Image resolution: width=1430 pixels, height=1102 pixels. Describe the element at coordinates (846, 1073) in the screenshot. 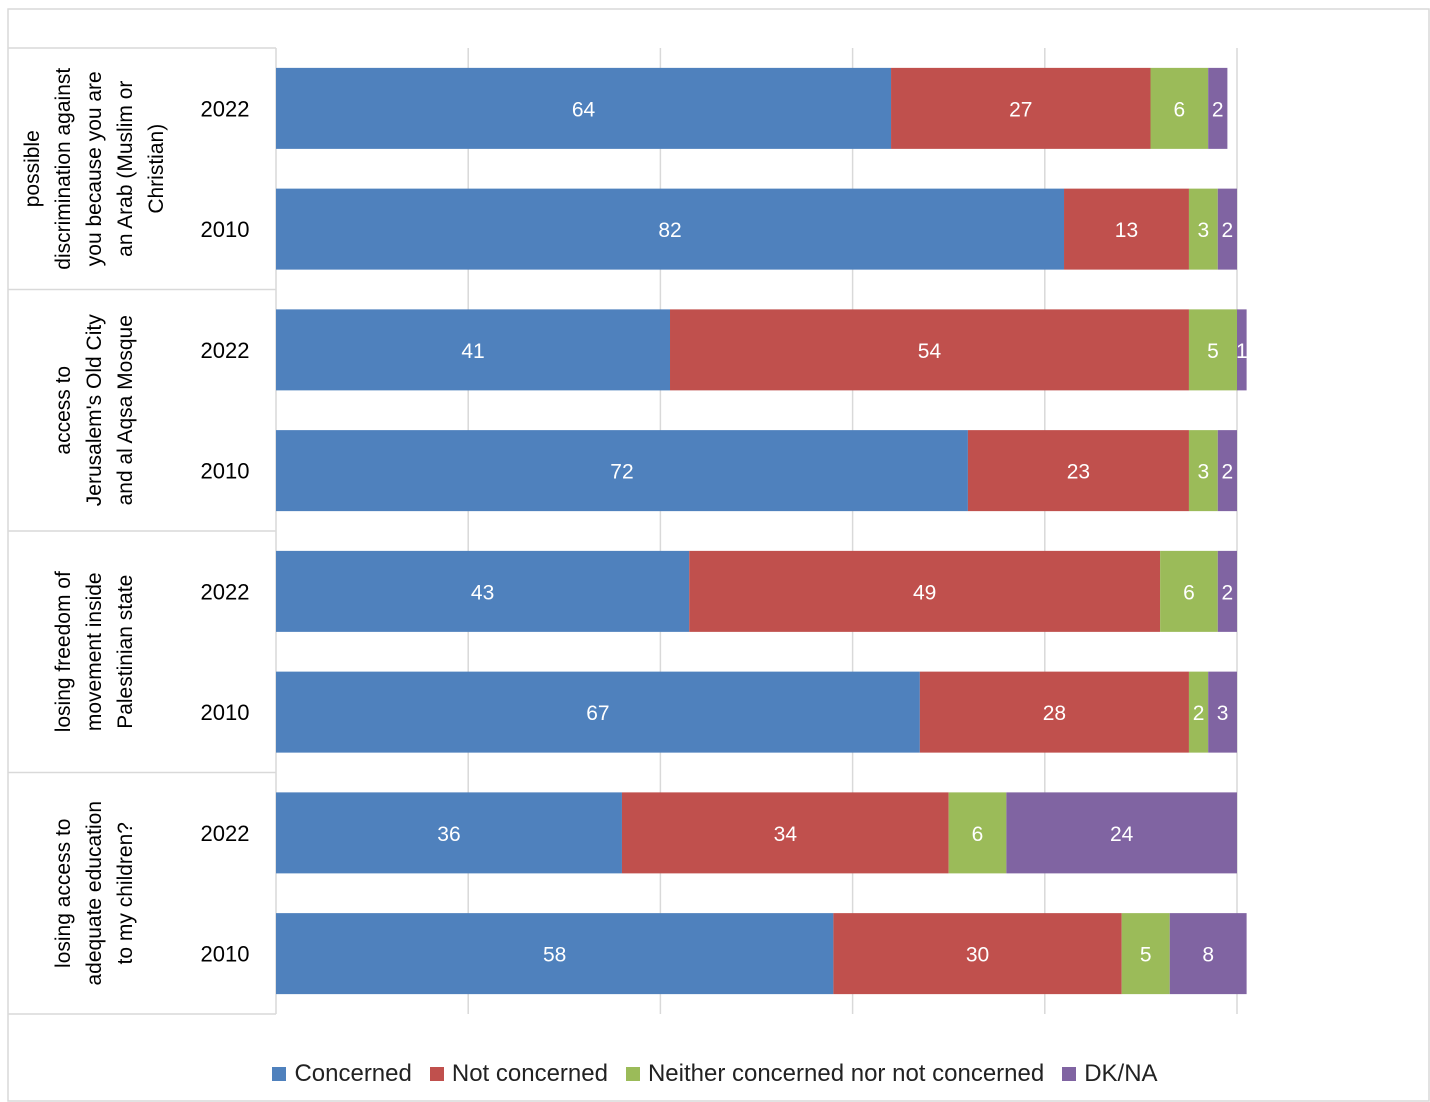

I see `legend-label: Neither concerned nor not concerned` at that location.